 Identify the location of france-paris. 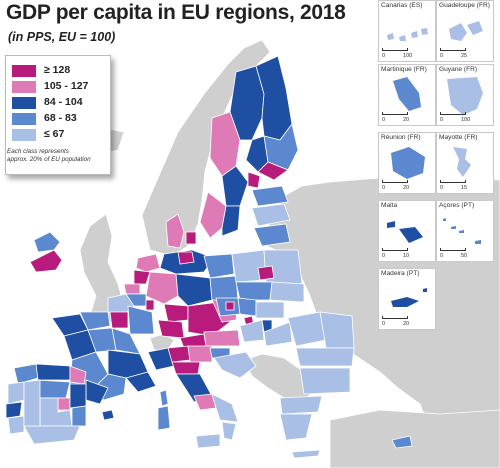
(119, 320).